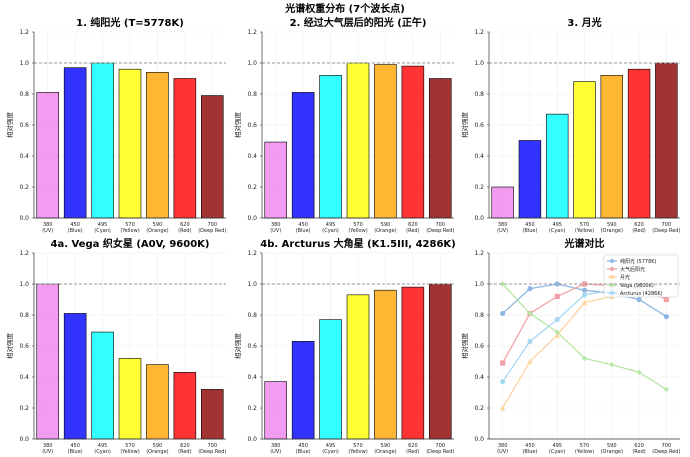 The image size is (690, 457). I want to click on figure-suptitle: 光谱权重分布 (7个波长点), so click(344, 8).